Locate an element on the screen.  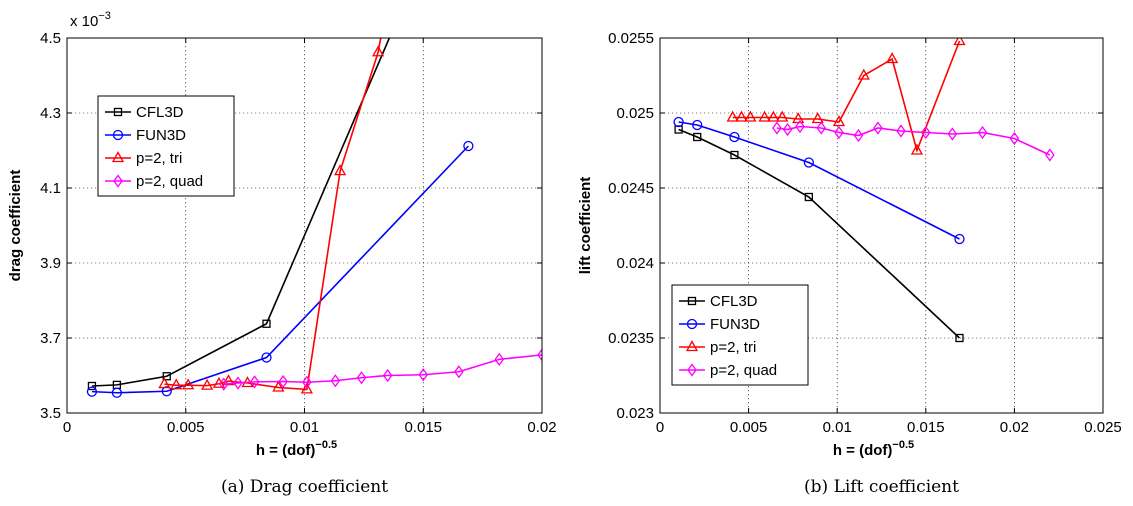
y-tick-label: 0.0255 is located at coordinates (631, 38).